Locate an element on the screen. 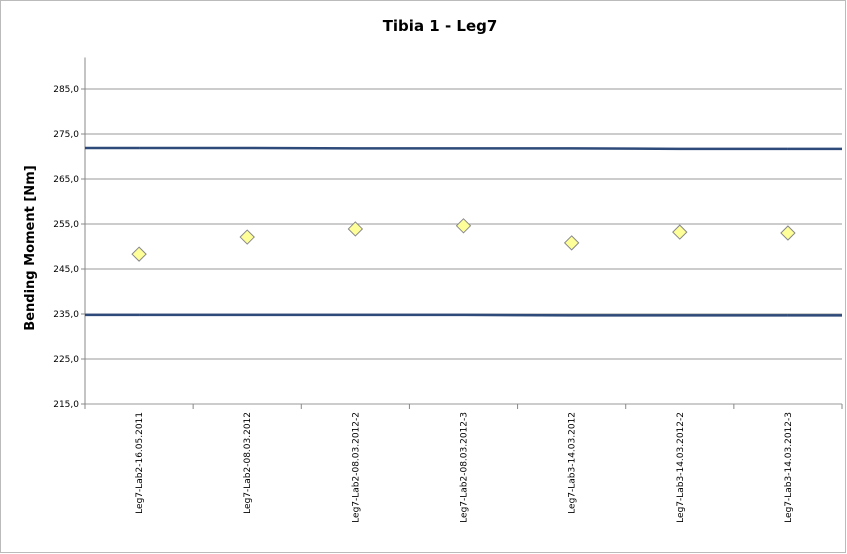 The image size is (847, 554). x-tick-label: Leg7-Lab2-08.03.2012-2 is located at coordinates (356, 467).